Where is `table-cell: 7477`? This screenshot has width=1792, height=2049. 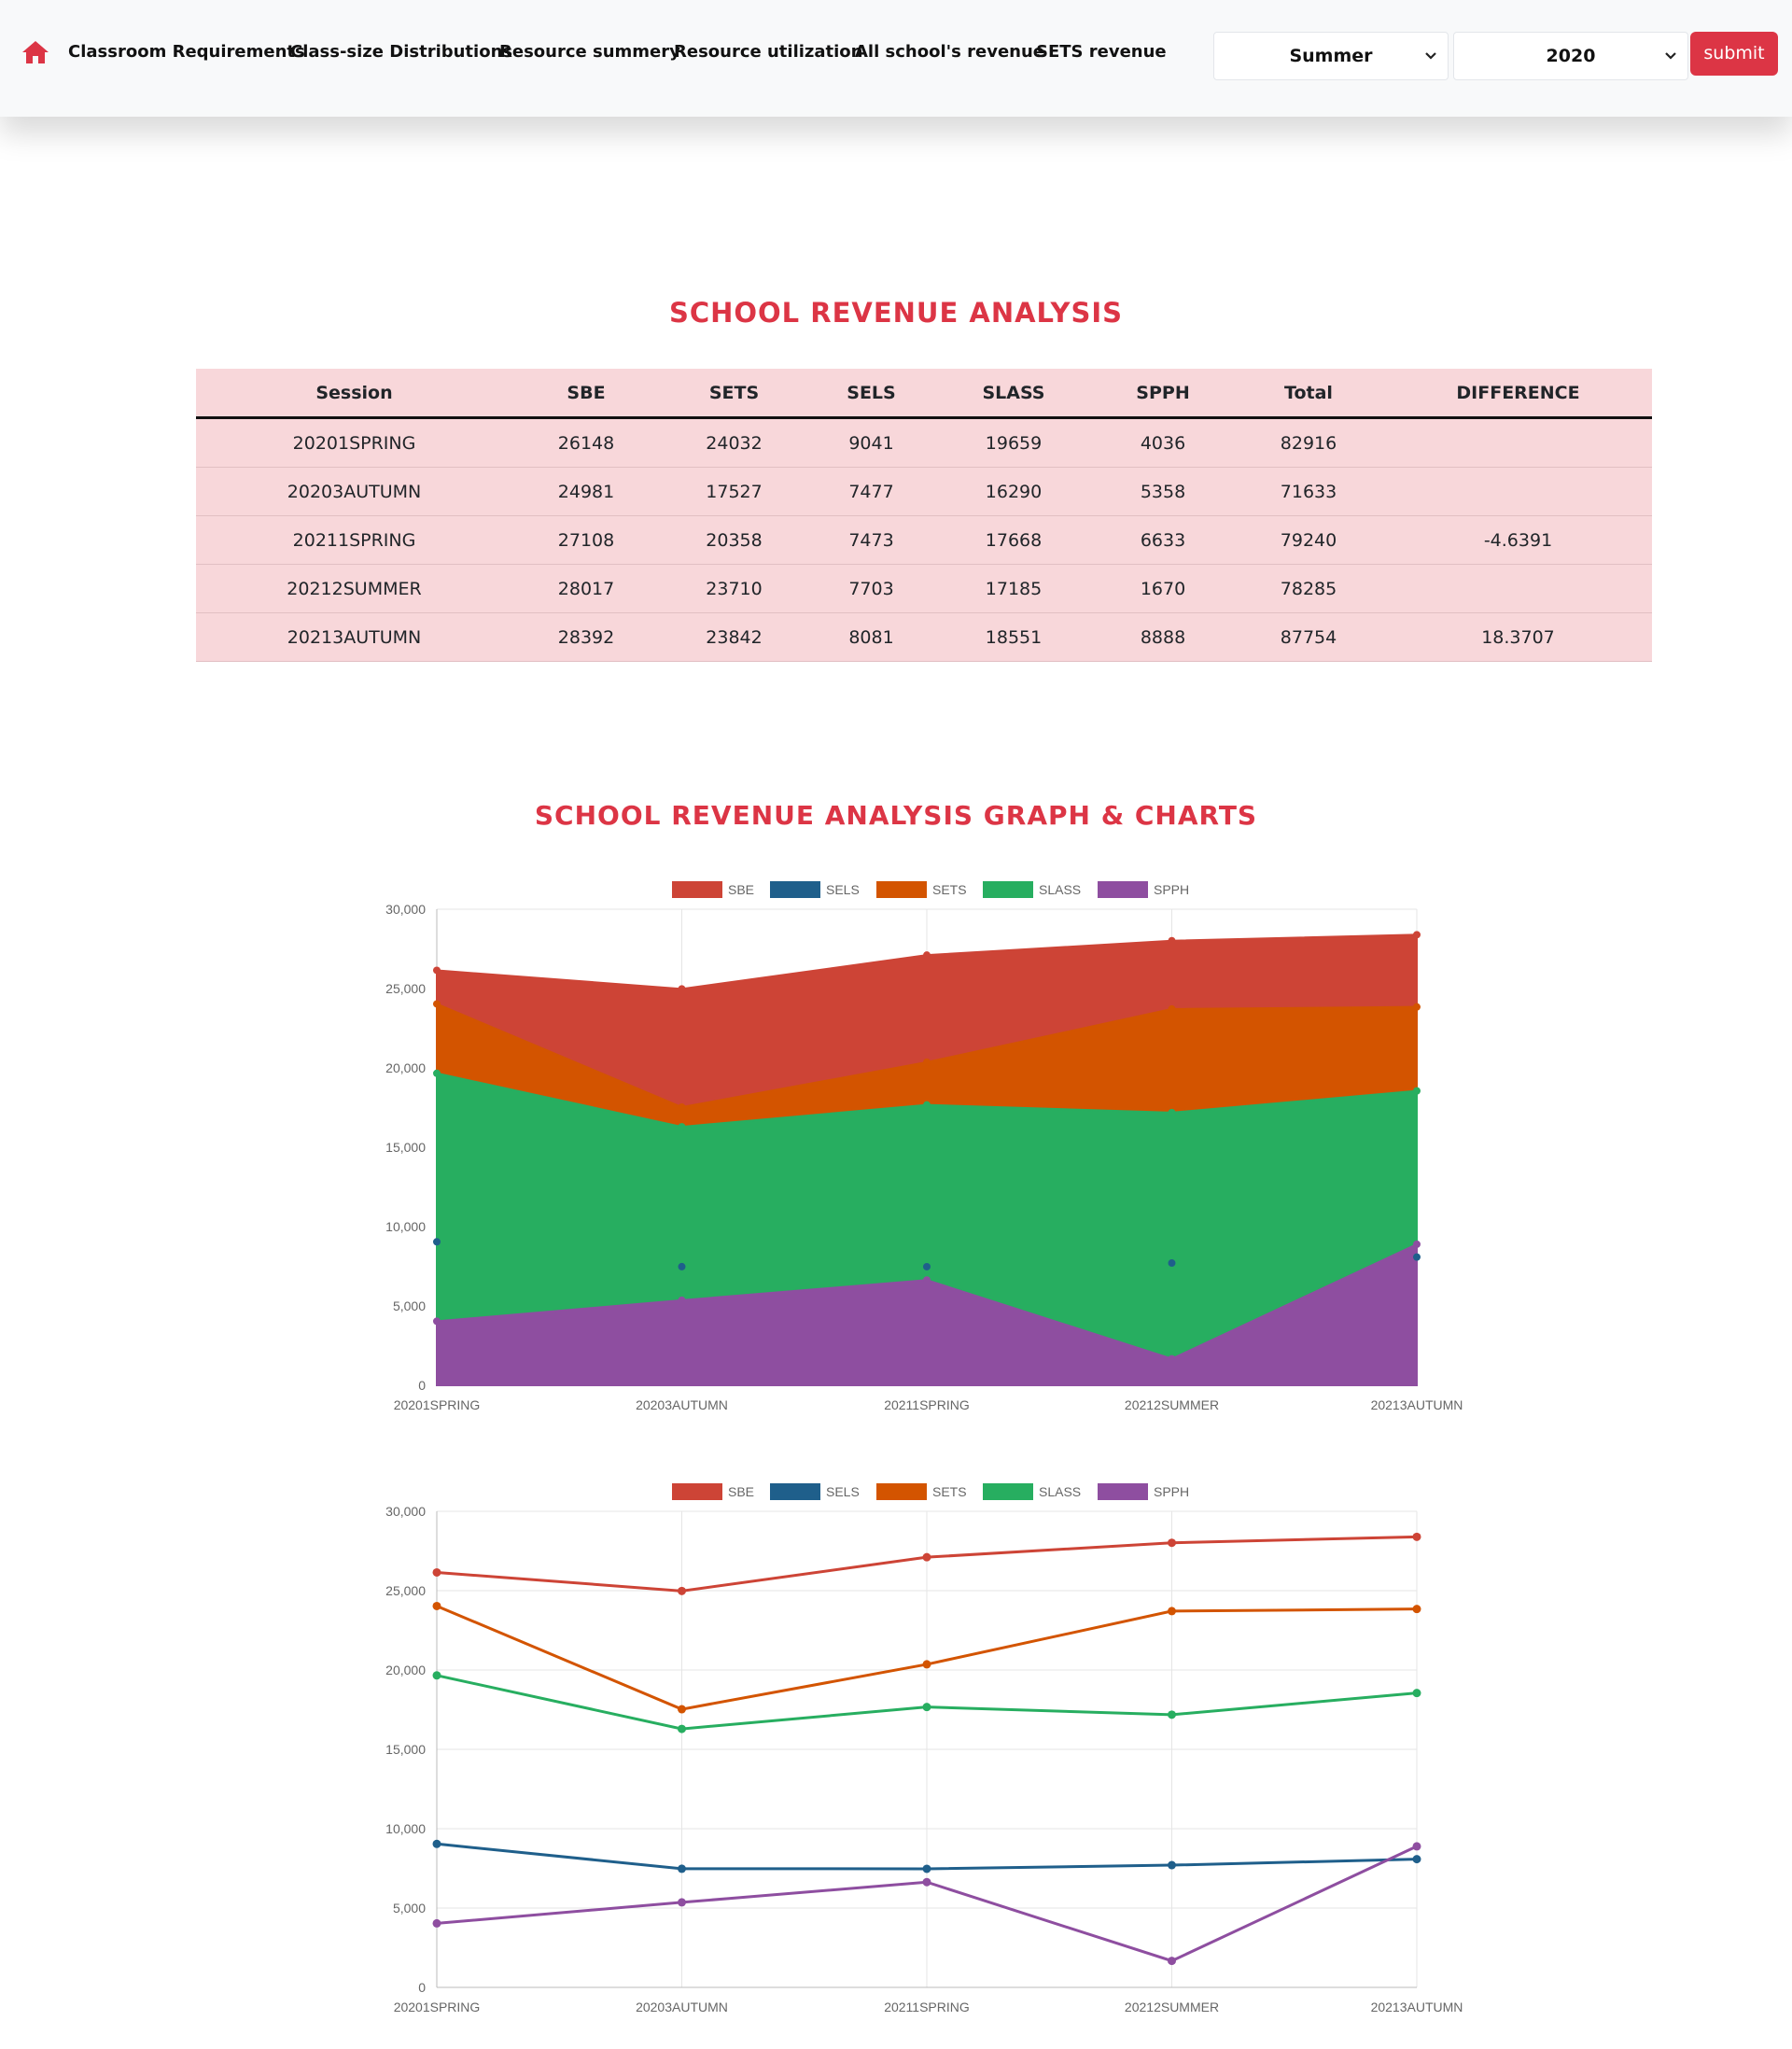 table-cell: 7477 is located at coordinates (871, 491).